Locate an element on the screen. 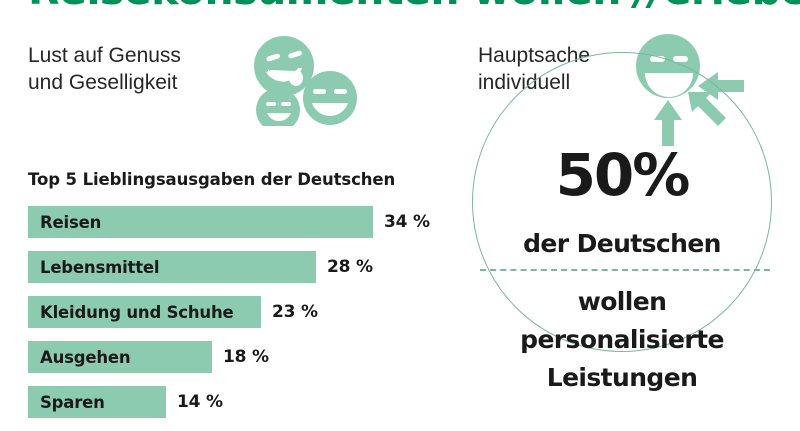  page-title-slashes: // is located at coordinates (649, 7).